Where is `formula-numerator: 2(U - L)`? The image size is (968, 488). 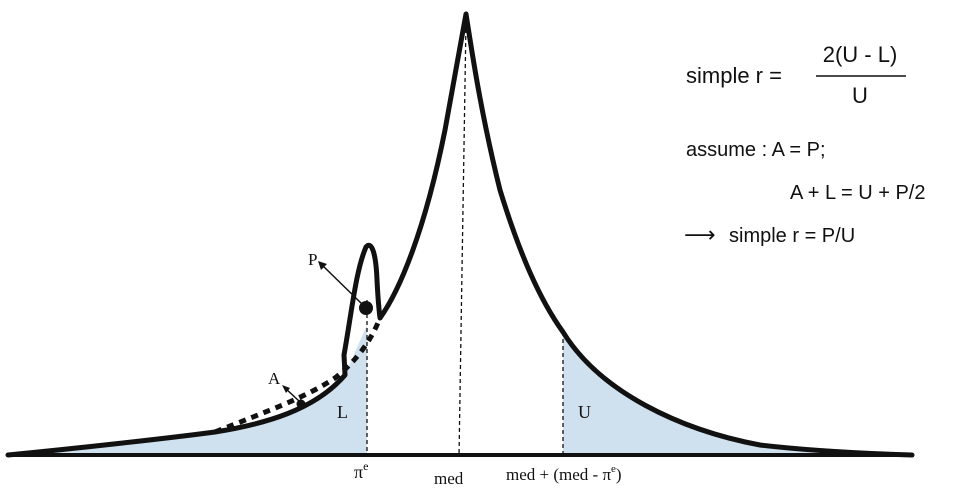 formula-numerator: 2(U - L) is located at coordinates (860, 54).